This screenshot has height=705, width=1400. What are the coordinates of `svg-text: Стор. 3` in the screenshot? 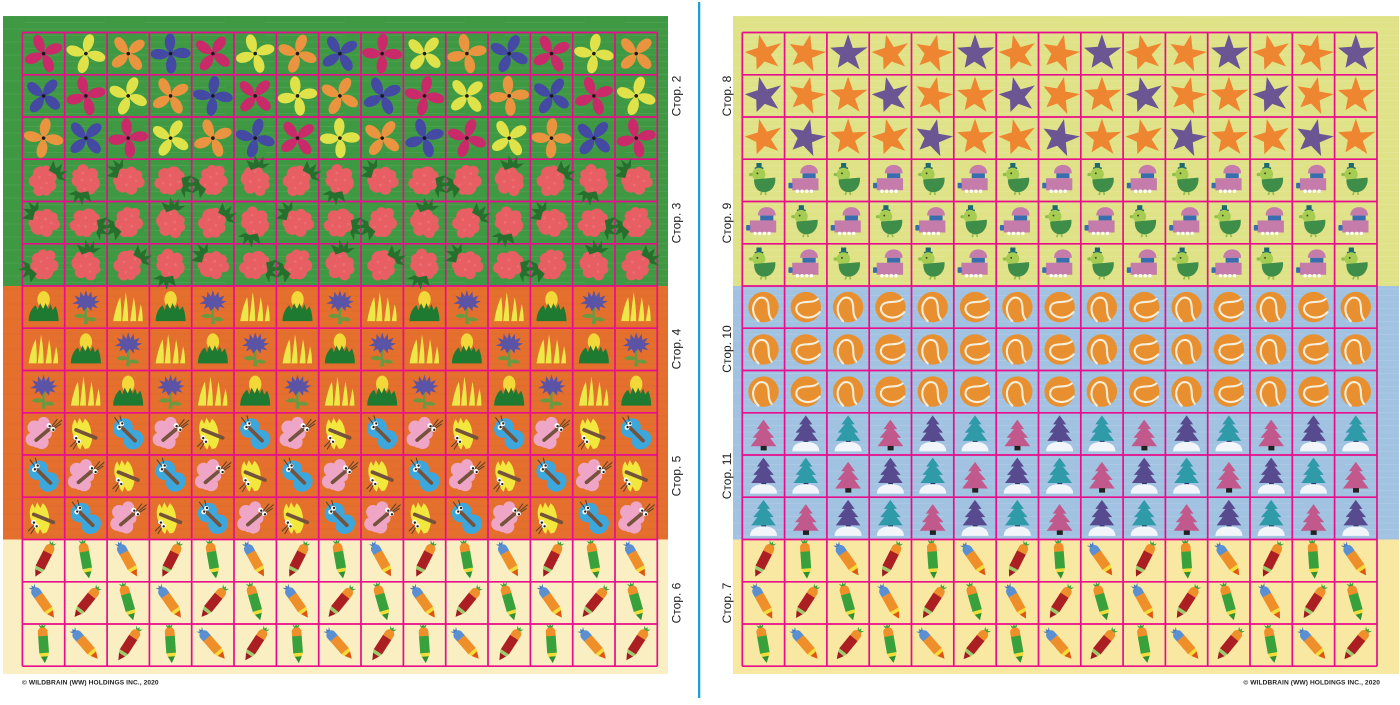 It's located at (677, 222).